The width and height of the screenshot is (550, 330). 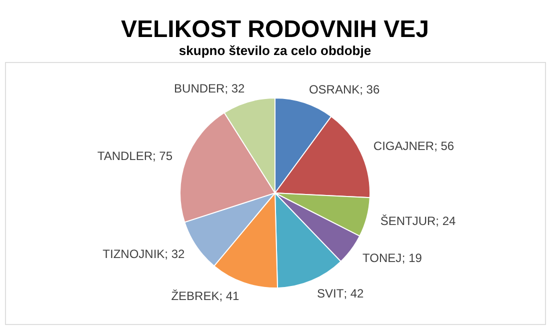 I want to click on slice-label: TANDLER, so click(x=125, y=155).